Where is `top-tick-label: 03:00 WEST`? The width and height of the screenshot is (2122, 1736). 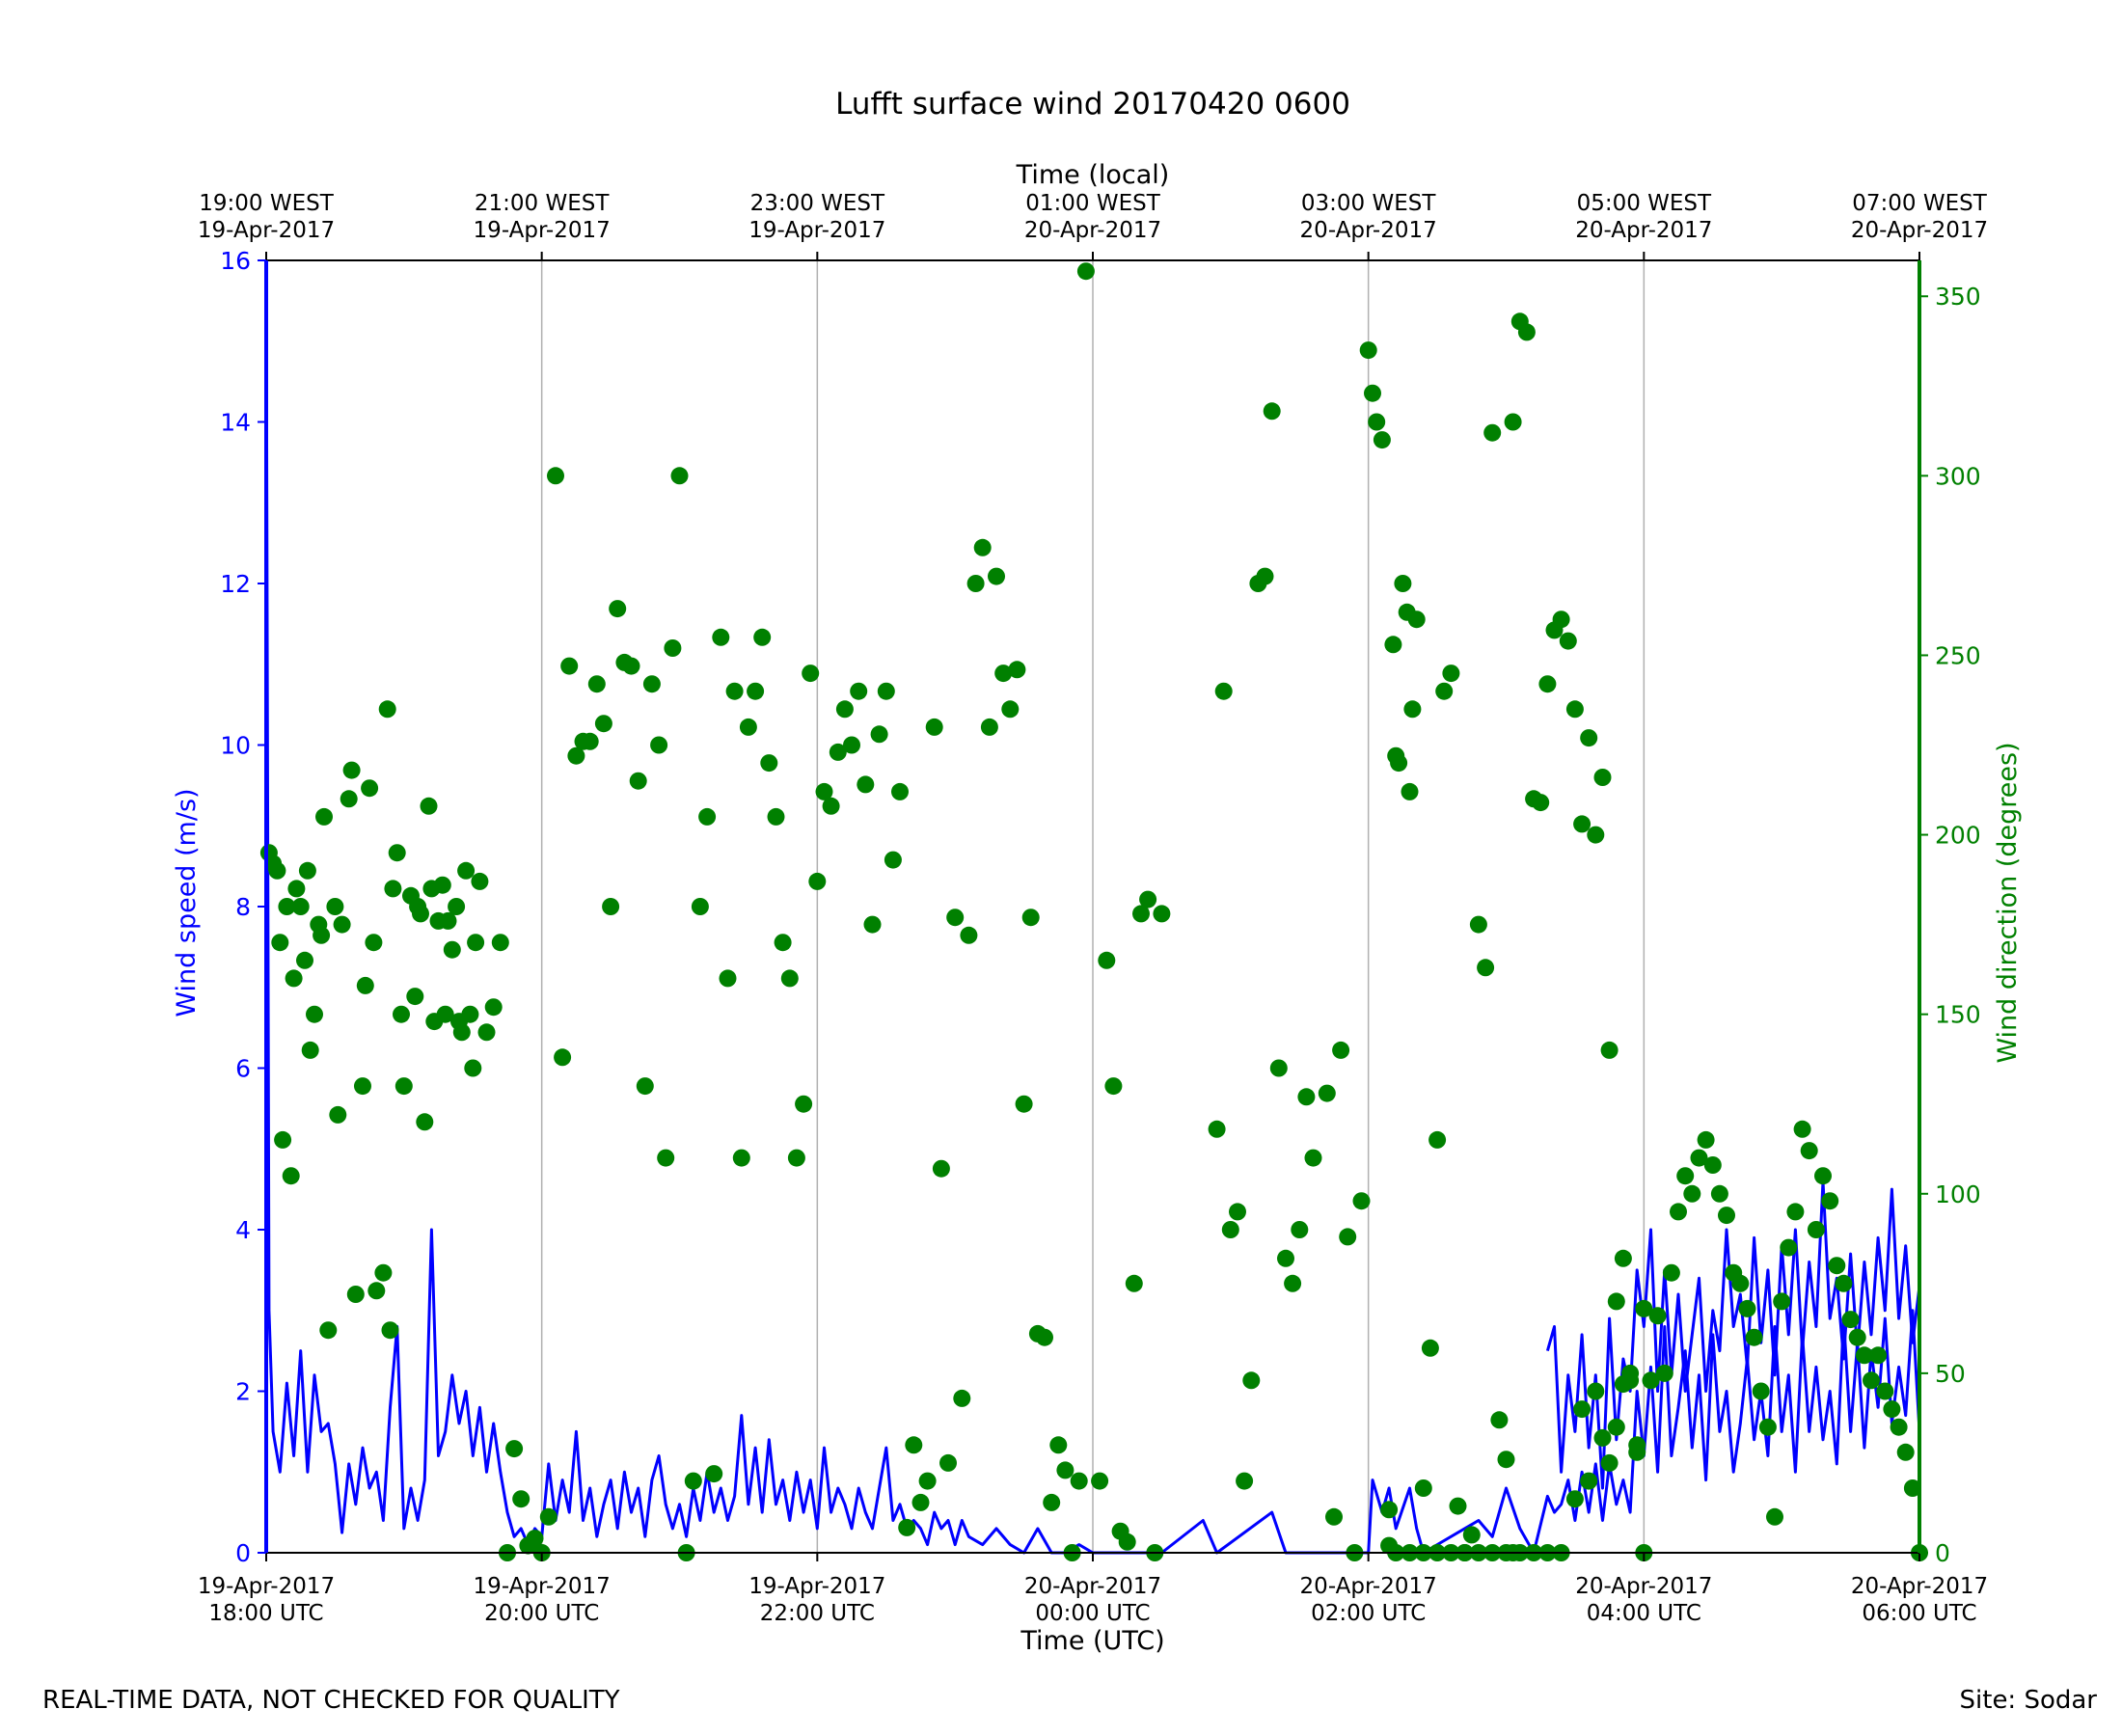
top-tick-label: 03:00 WEST is located at coordinates (1369, 203).